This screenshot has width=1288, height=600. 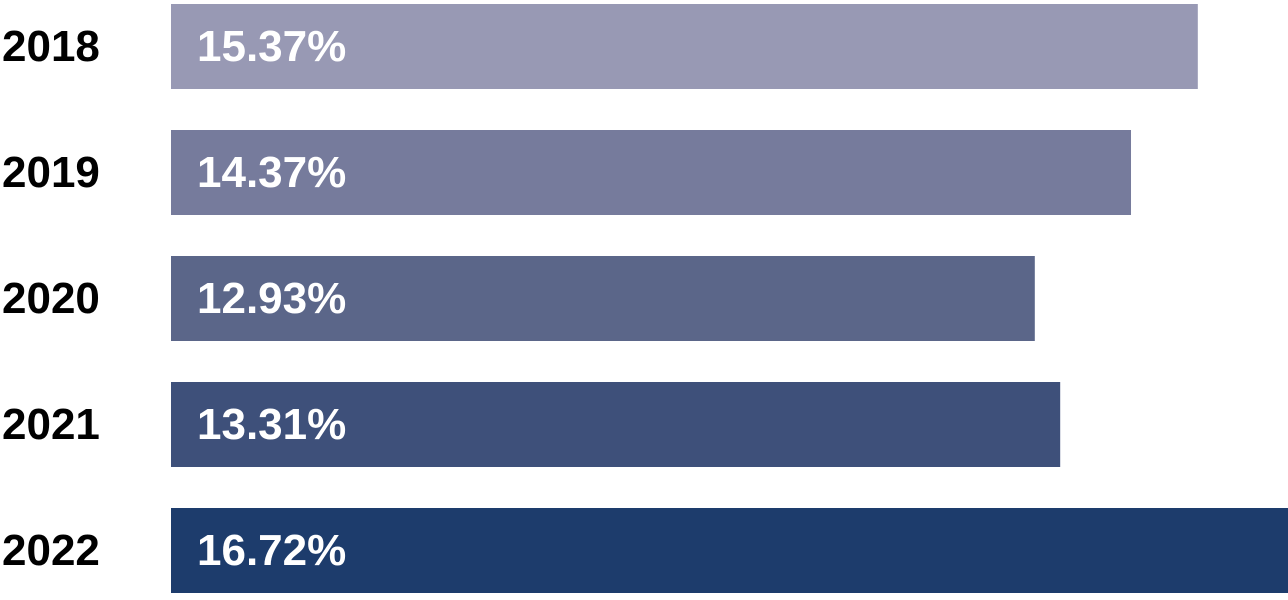 I want to click on value-label: 15.37%, so click(x=271, y=46).